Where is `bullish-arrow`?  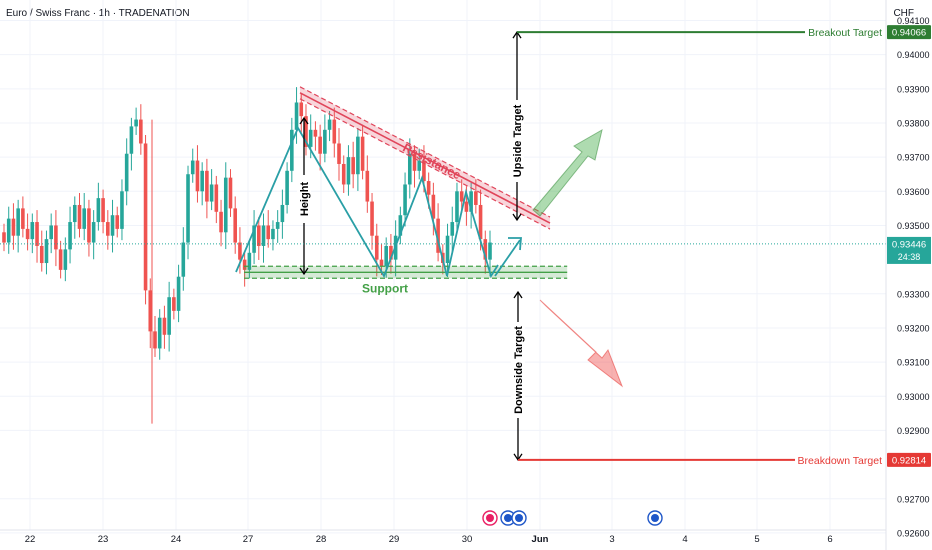
bullish-arrow is located at coordinates (567, 172).